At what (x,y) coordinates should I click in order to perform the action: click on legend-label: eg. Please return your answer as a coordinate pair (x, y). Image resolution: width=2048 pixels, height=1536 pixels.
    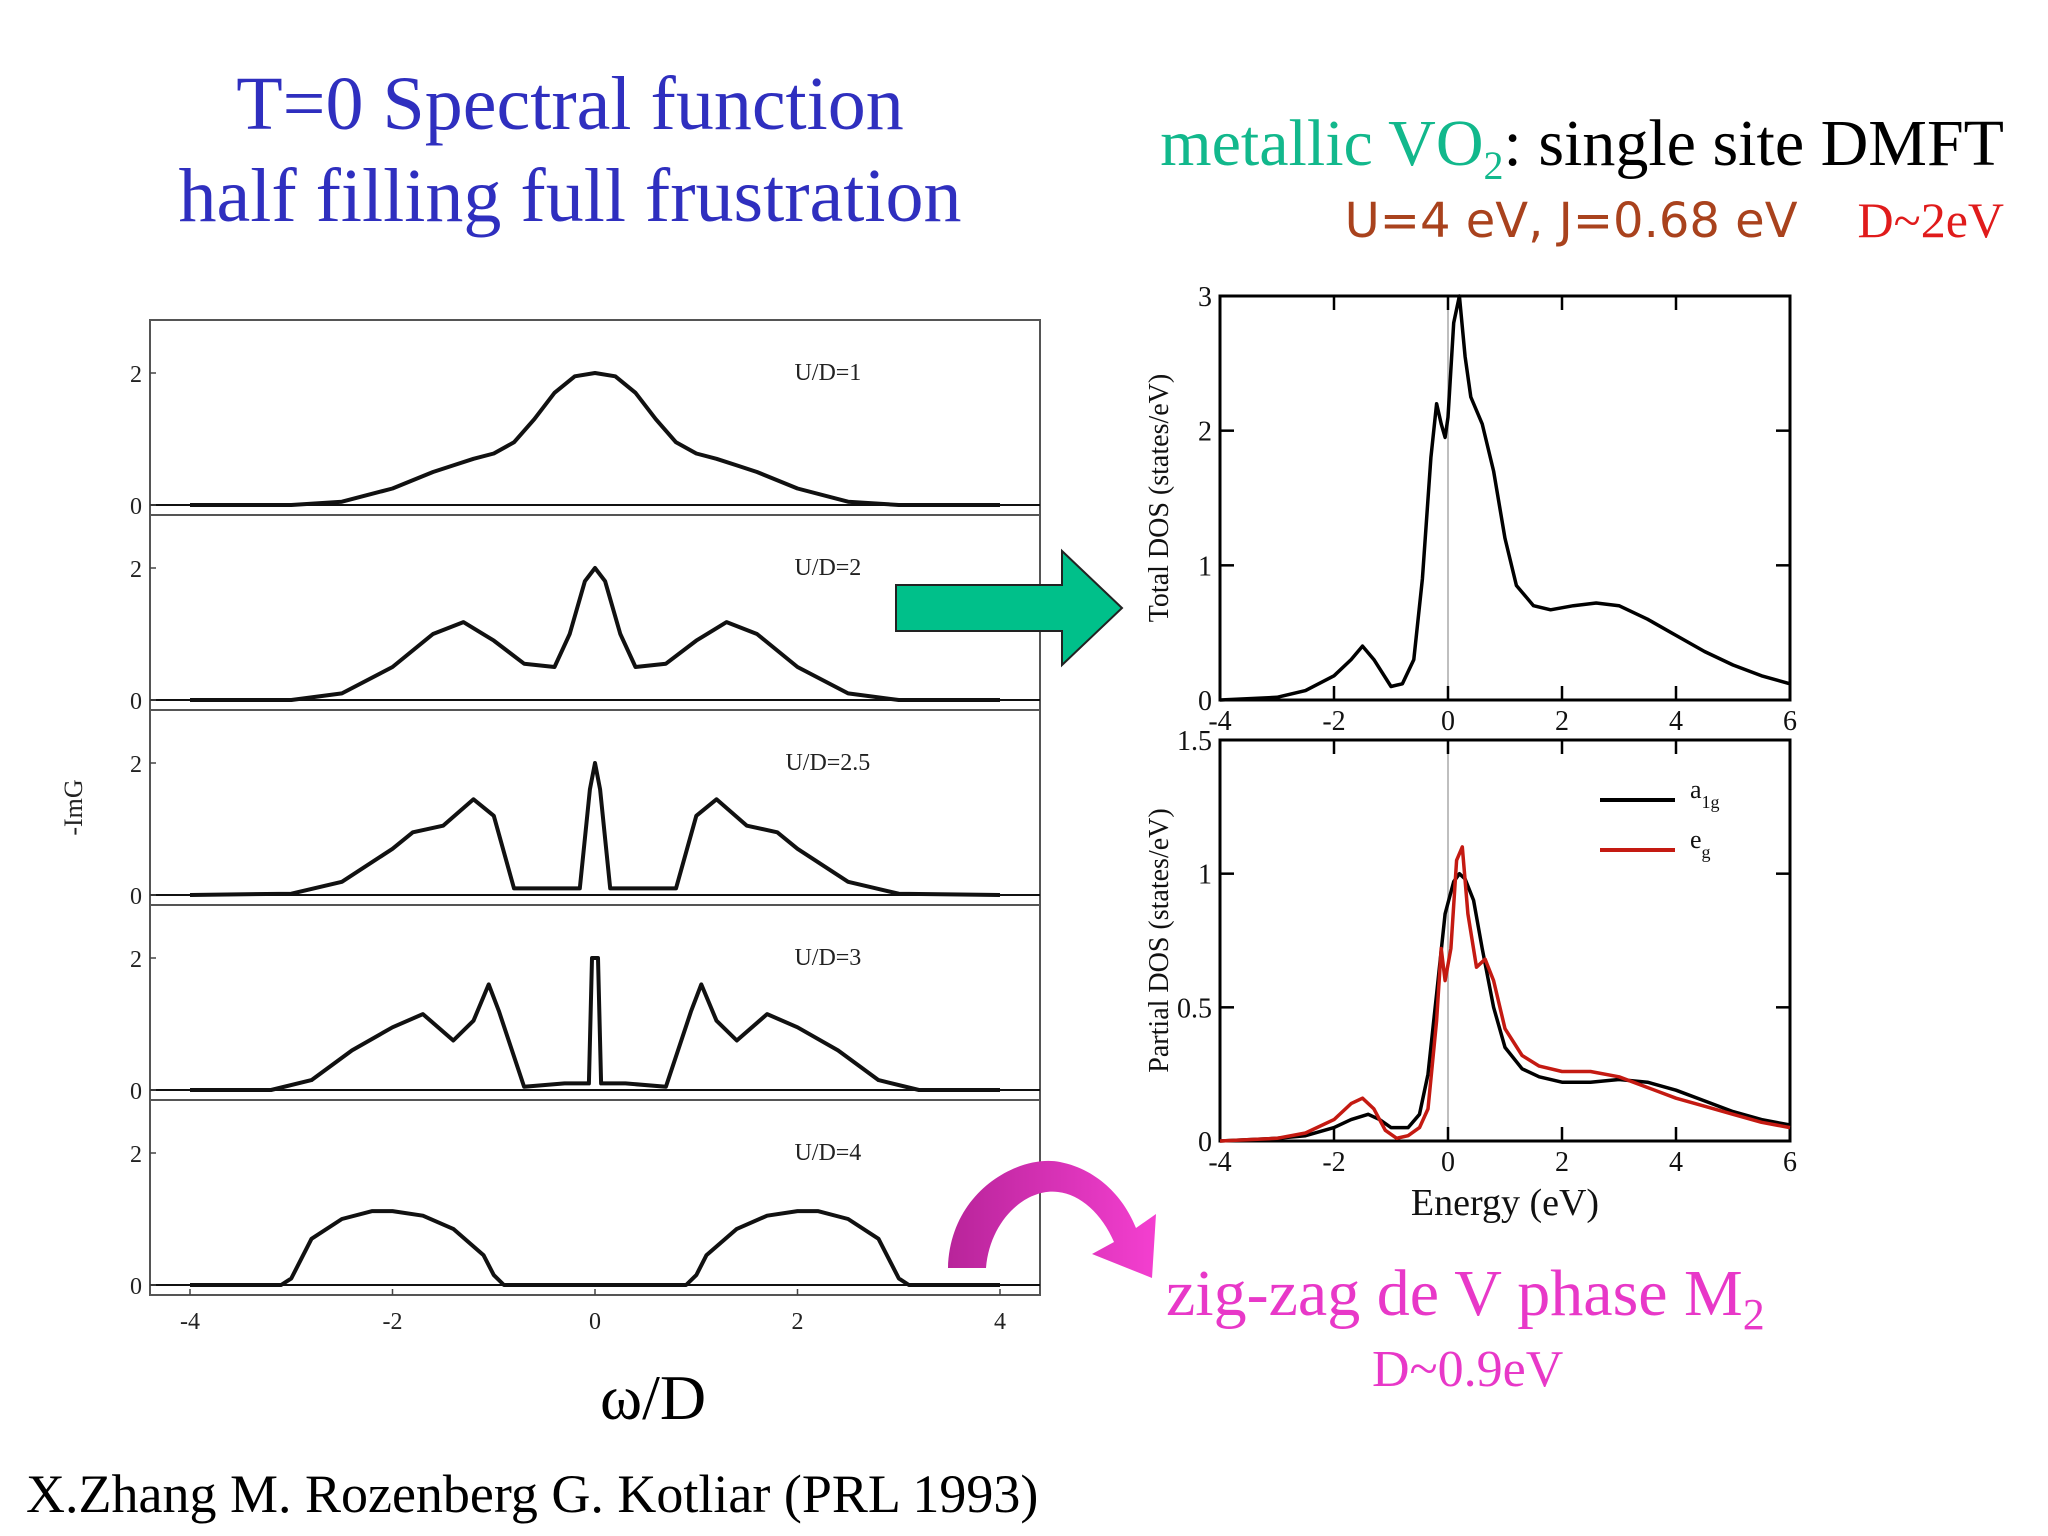
    Looking at the image, I should click on (1700, 843).